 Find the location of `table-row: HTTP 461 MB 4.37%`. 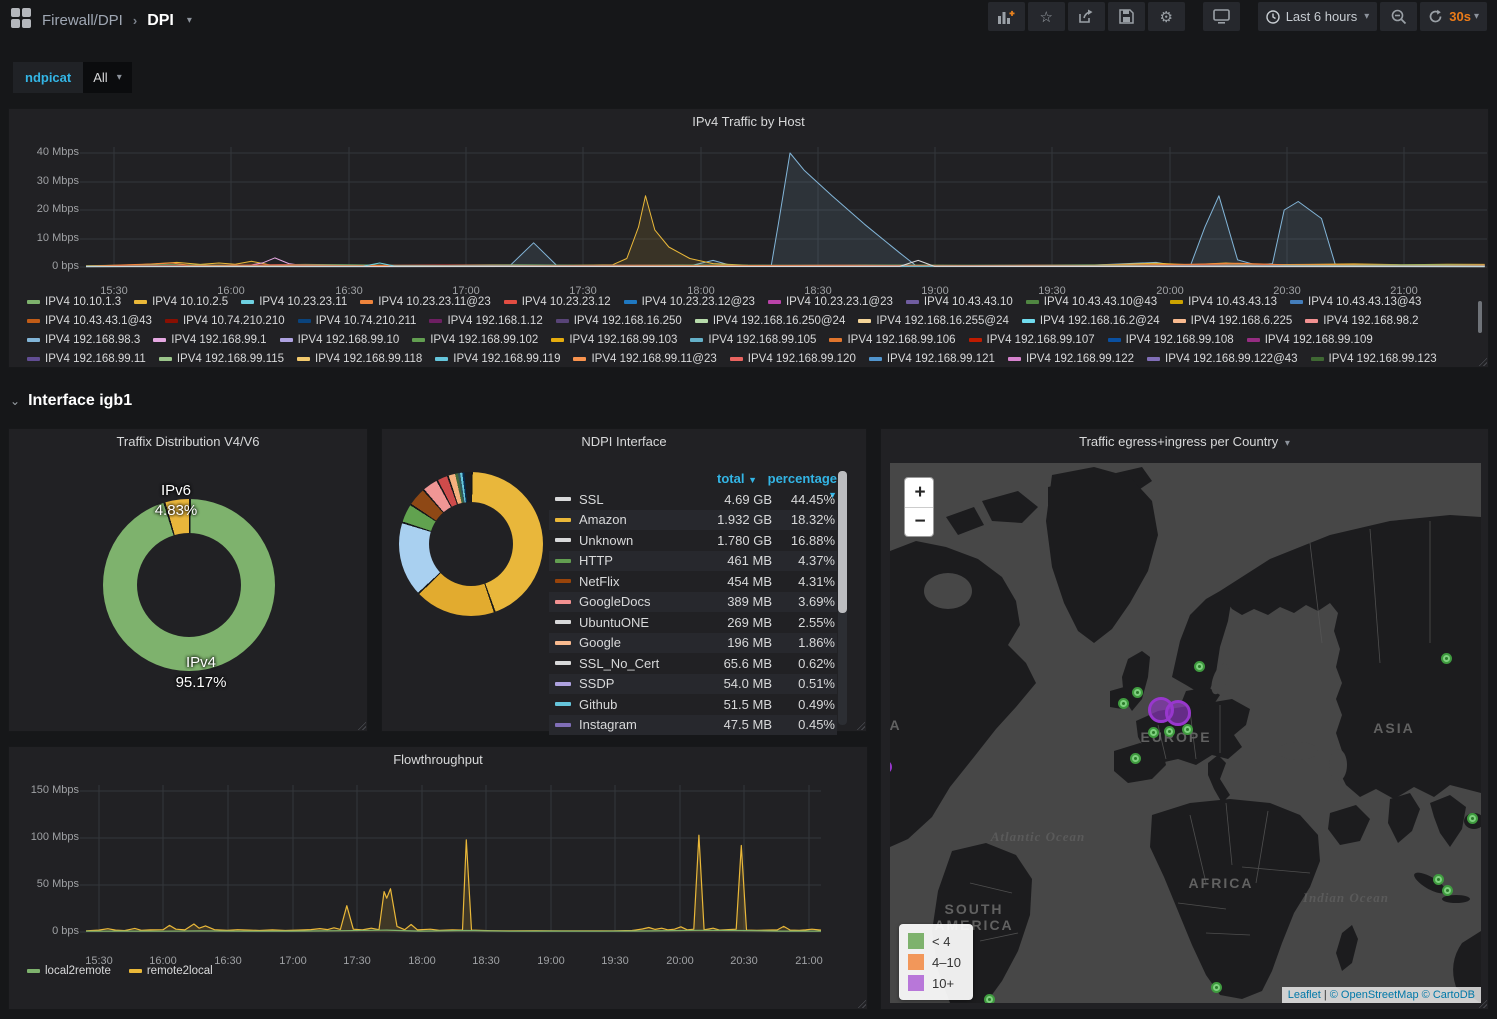

table-row: HTTP 461 MB 4.37% is located at coordinates (693, 560).